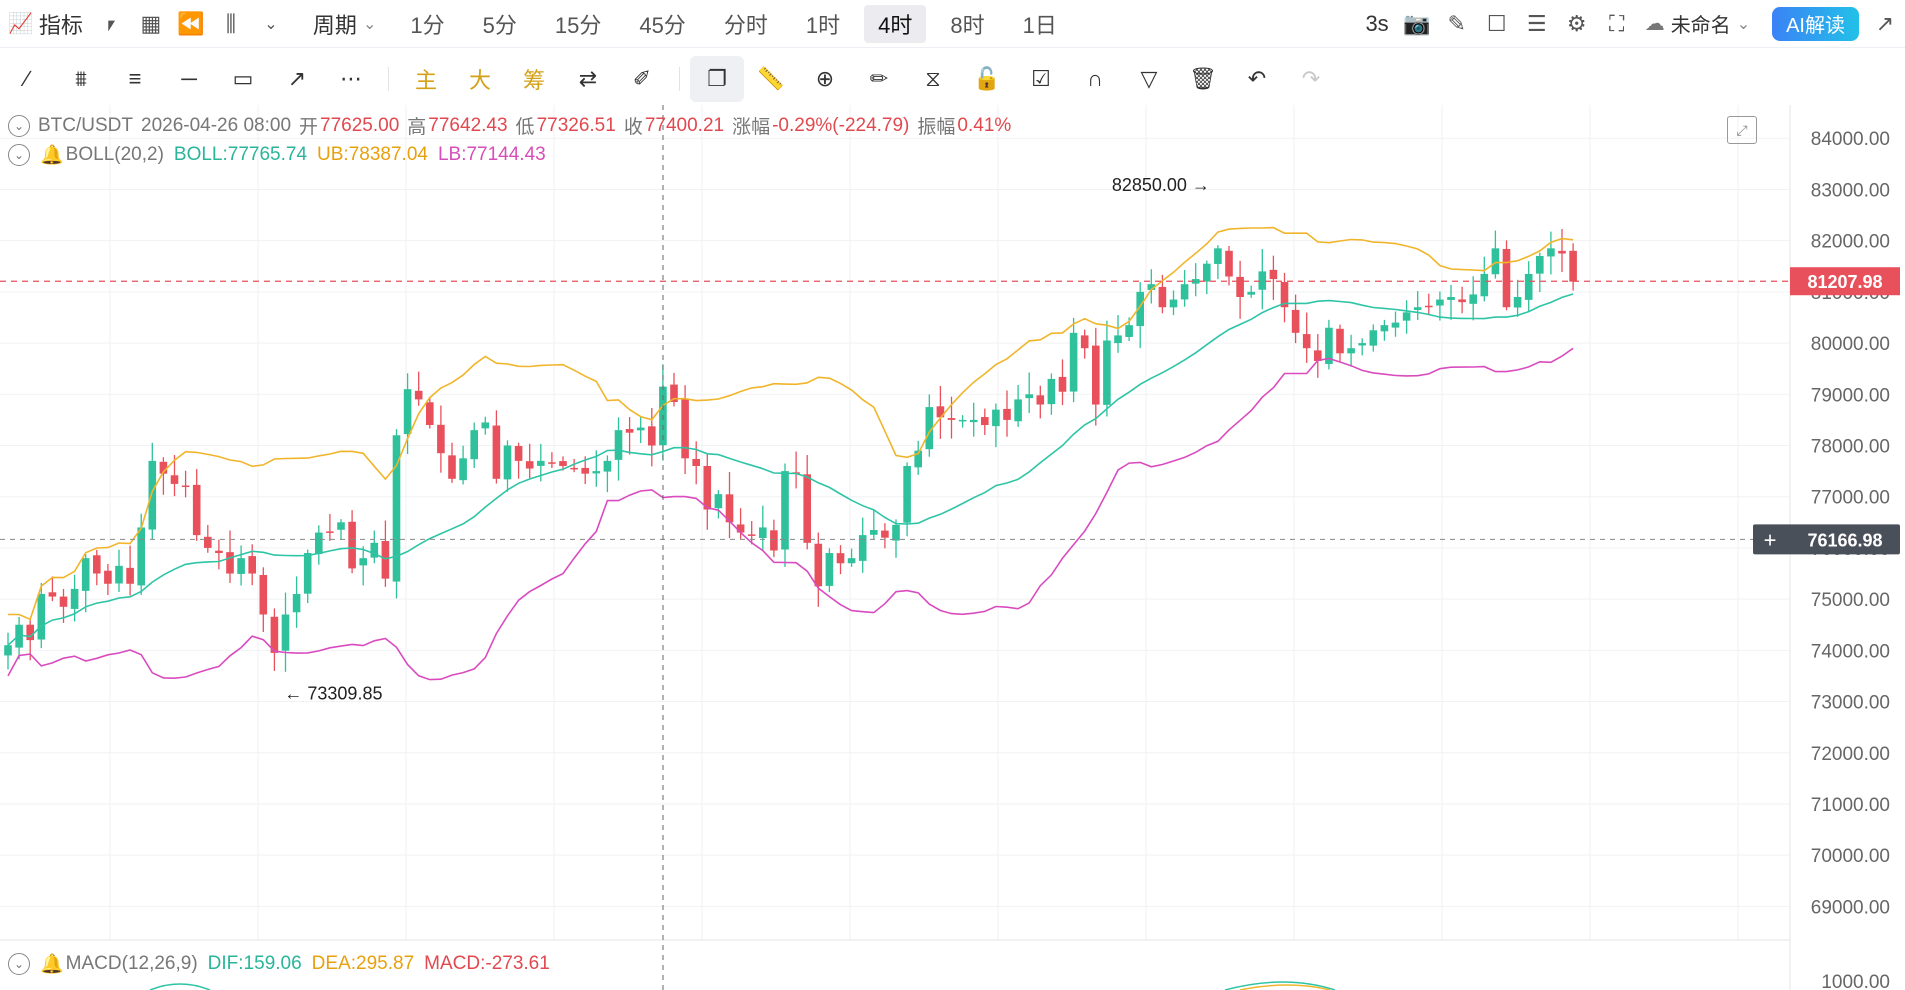 This screenshot has height=990, width=1905. Describe the element at coordinates (1536, 23) in the screenshot. I see `list-icon: ☰` at that location.